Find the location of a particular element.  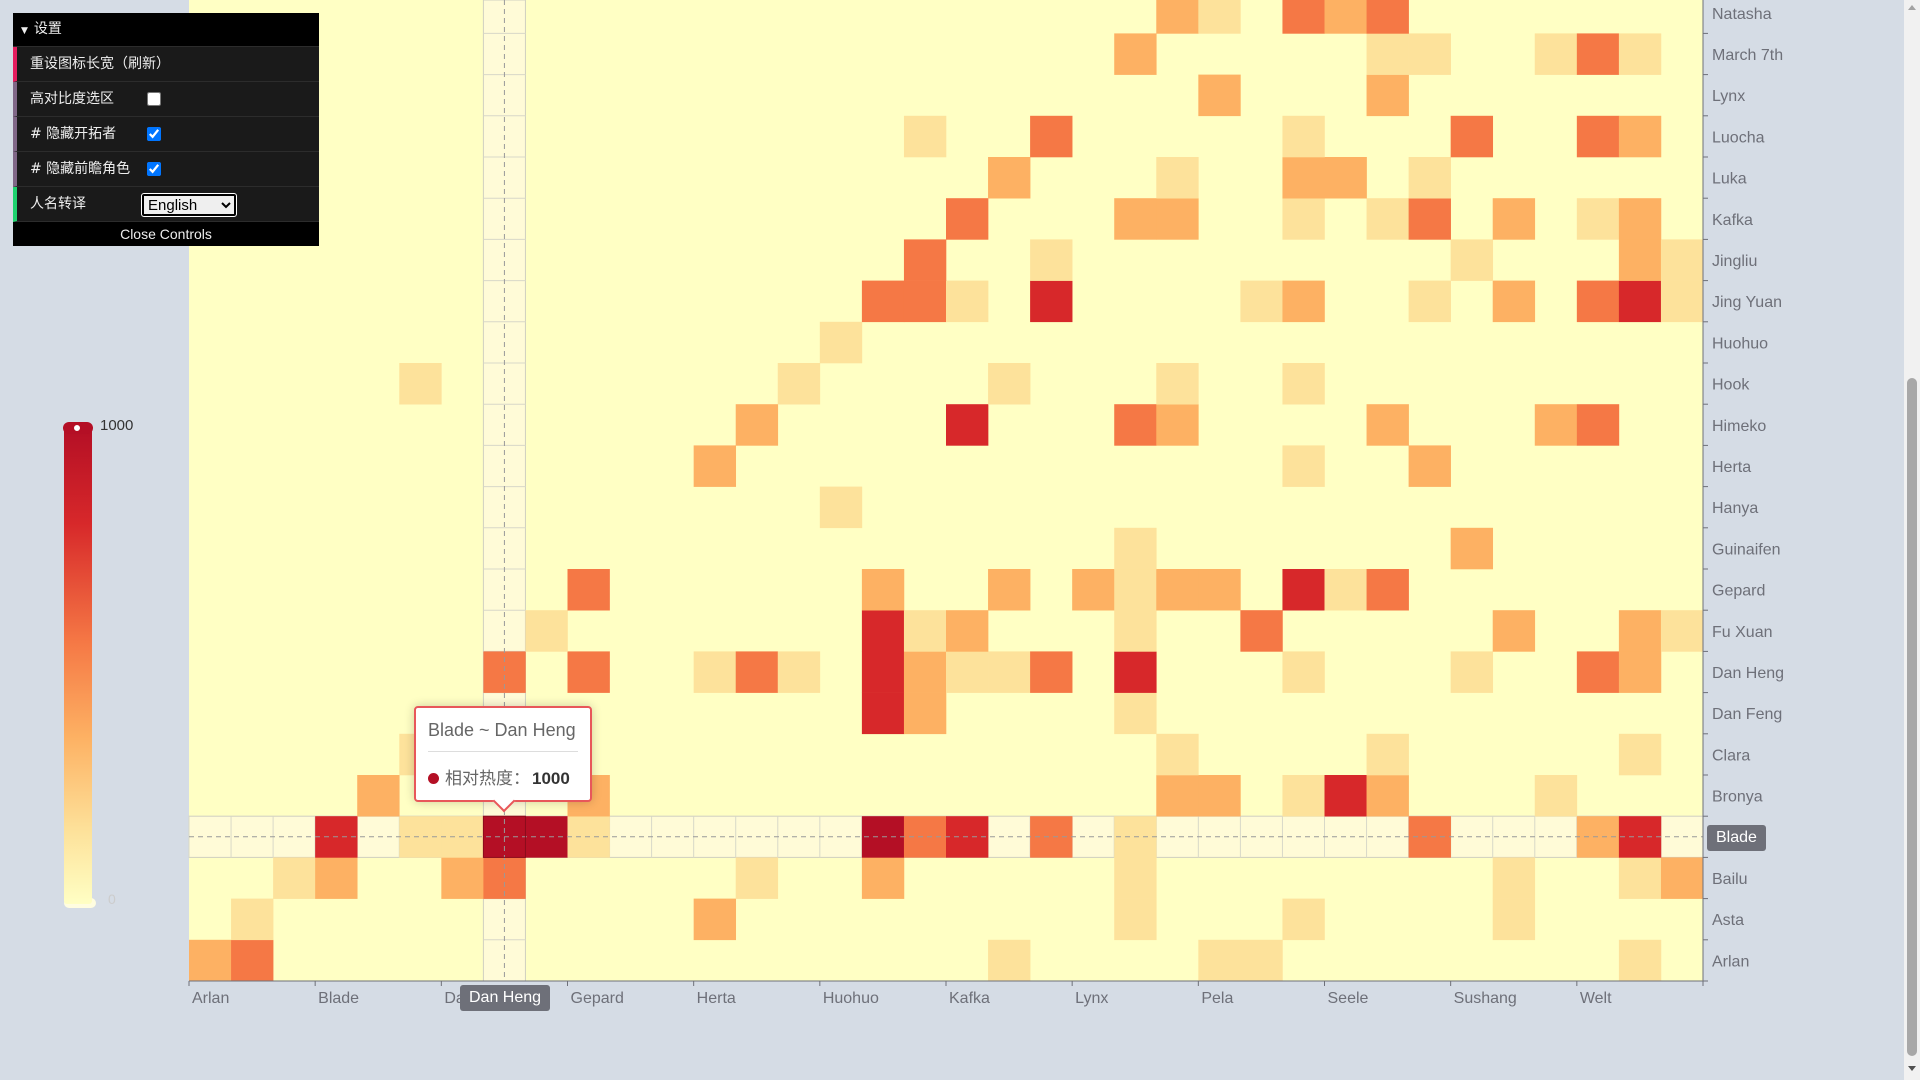

visual-map-gradient-bar is located at coordinates (78, 666).